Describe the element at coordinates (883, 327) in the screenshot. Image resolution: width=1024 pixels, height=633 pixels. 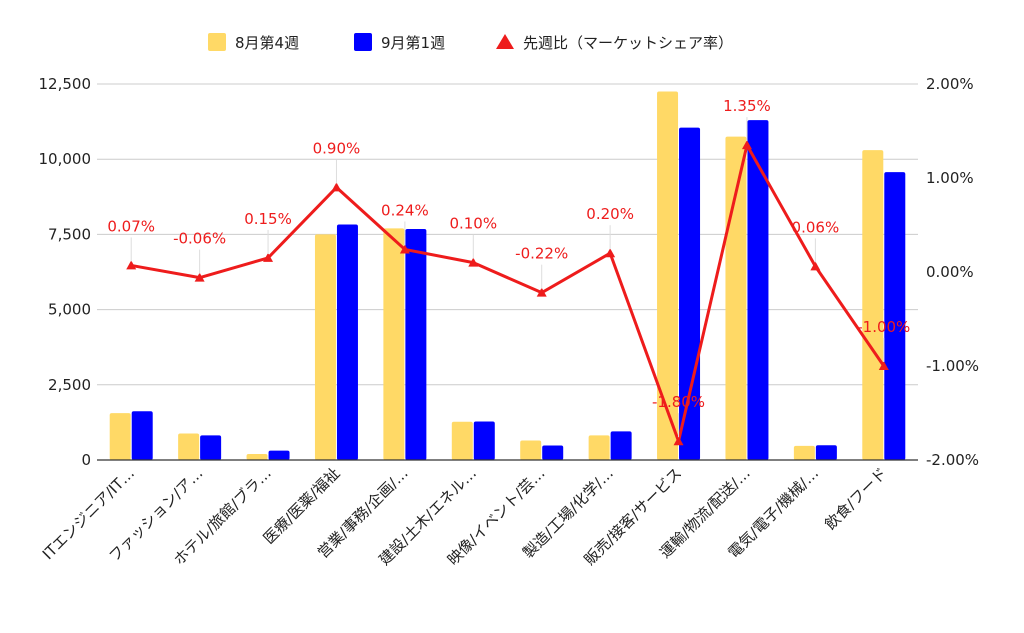
I see `point-label: -1.00%` at that location.